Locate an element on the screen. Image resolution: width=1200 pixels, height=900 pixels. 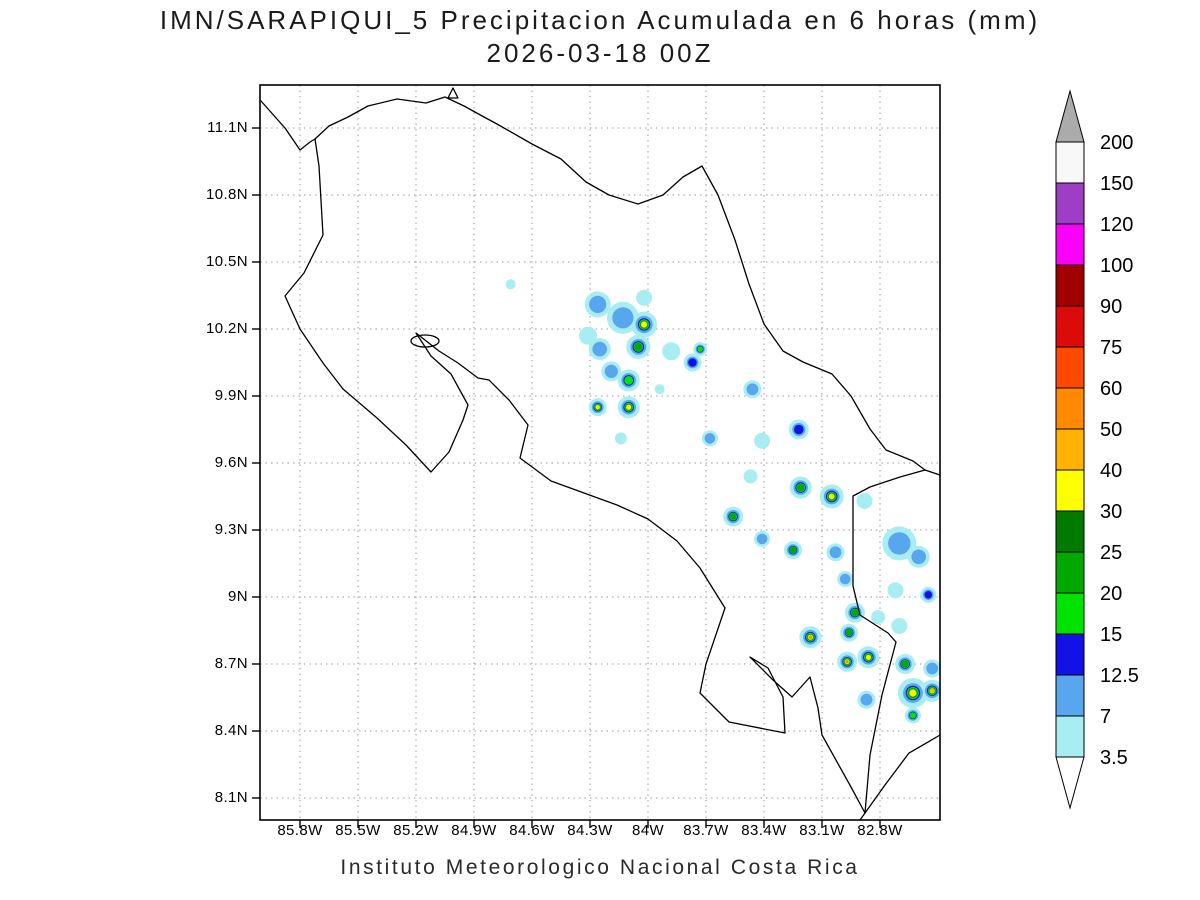
lat-label-10.8N: 10.8N is located at coordinates (226, 194).